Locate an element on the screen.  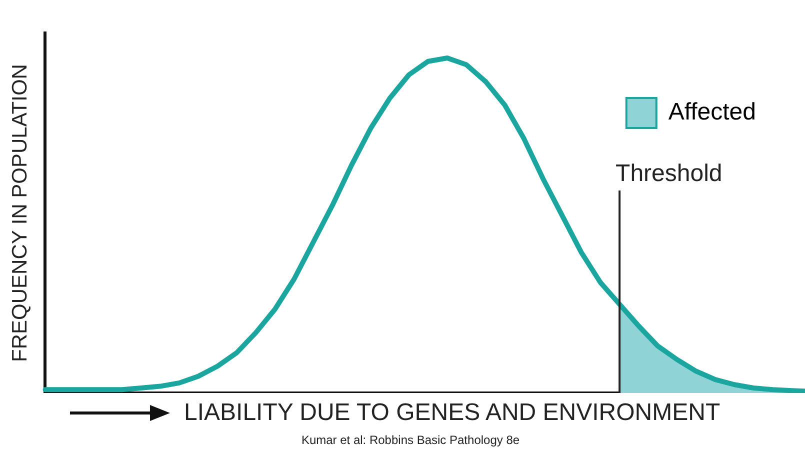
y-axis-title: FREQUENCY IN POPULATION is located at coordinates (20, 213).